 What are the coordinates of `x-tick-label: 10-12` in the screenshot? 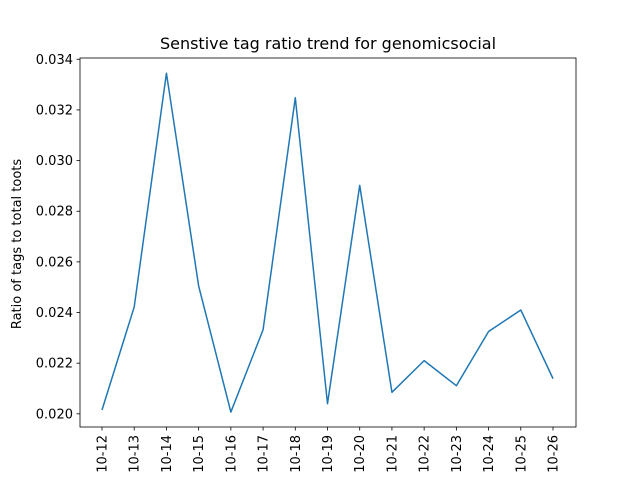 It's located at (103, 454).